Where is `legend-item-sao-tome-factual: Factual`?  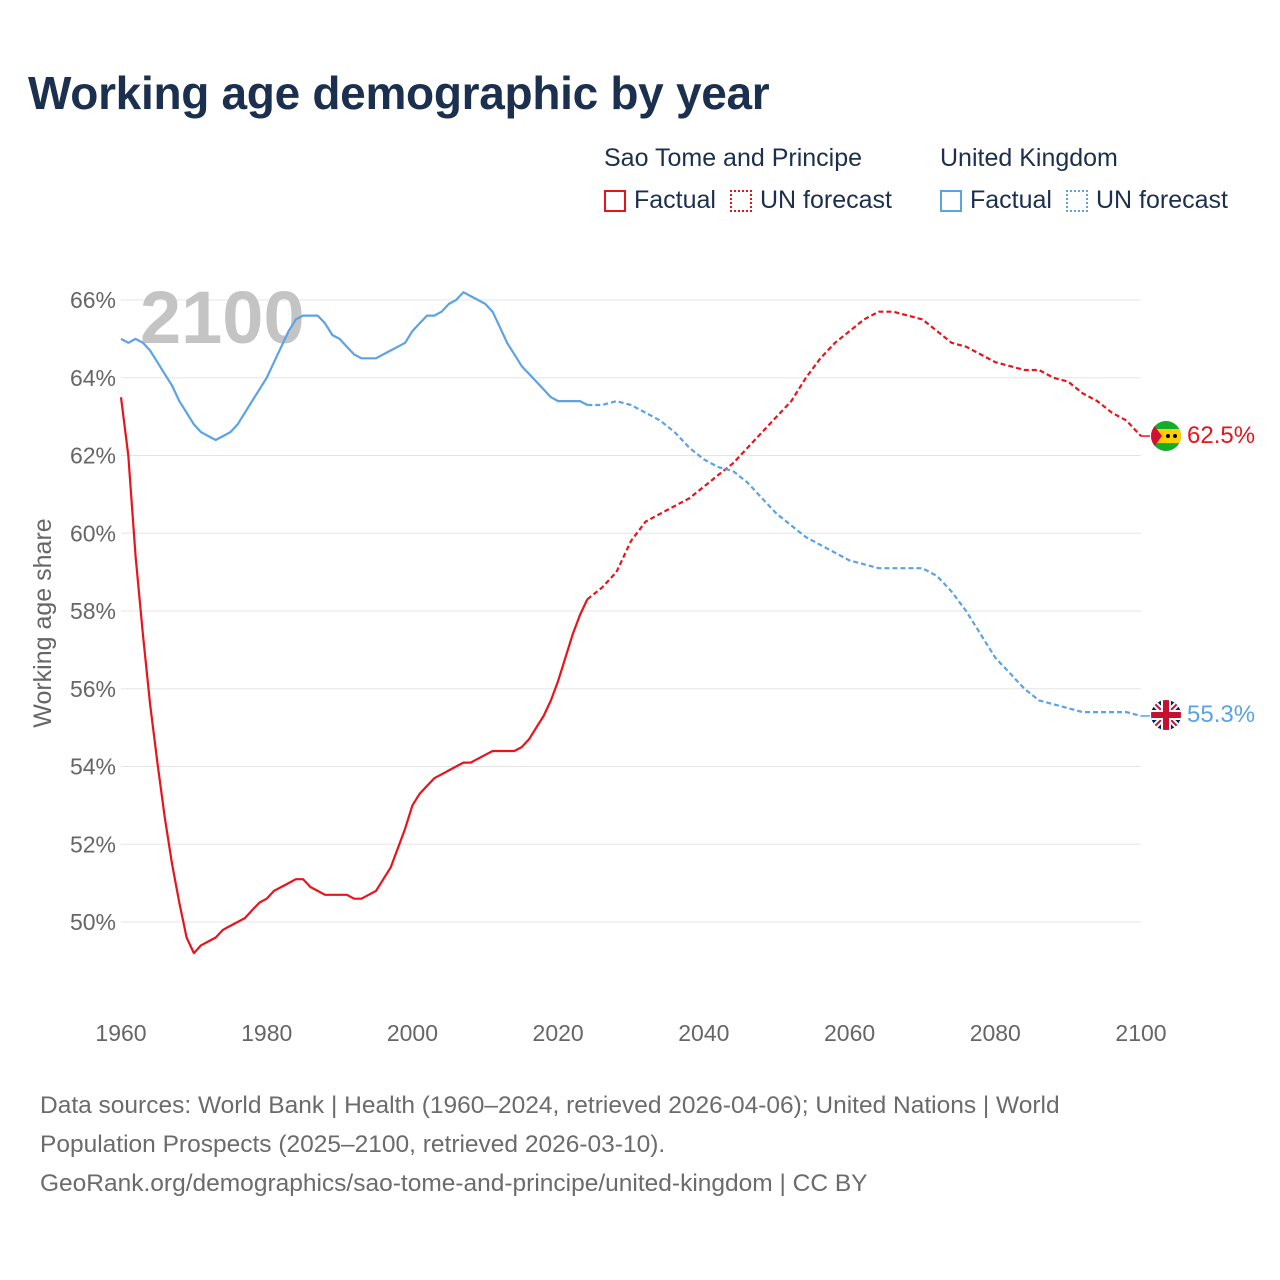
legend-item-sao-tome-factual: Factual is located at coordinates (660, 200).